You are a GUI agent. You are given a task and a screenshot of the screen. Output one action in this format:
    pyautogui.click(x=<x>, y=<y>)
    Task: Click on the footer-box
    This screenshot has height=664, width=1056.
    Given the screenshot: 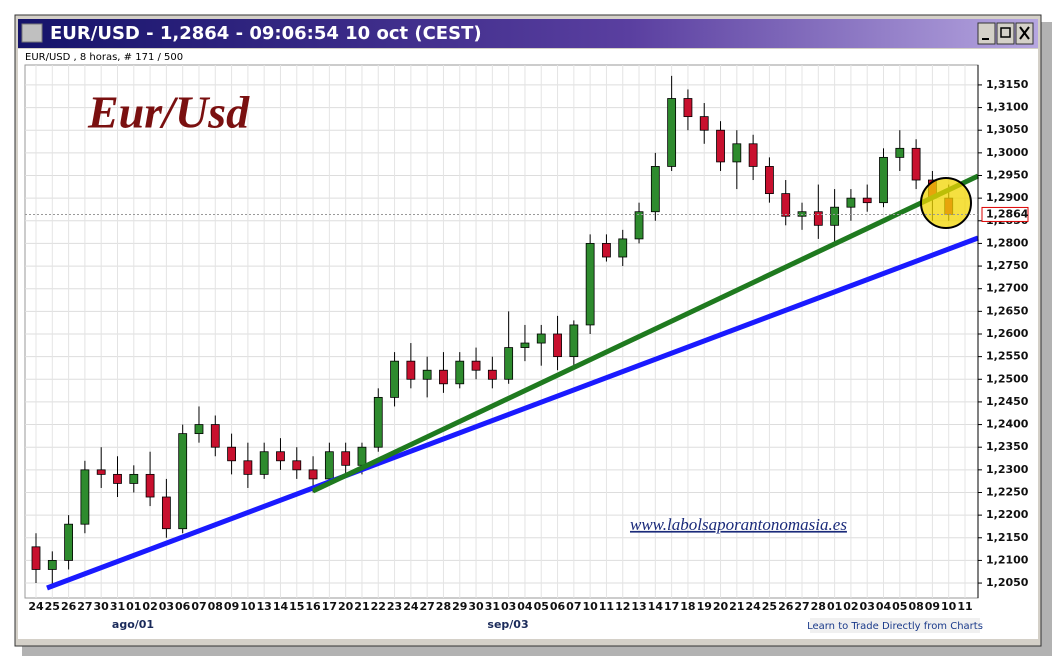 What is the action you would take?
    pyautogui.click(x=895, y=625)
    